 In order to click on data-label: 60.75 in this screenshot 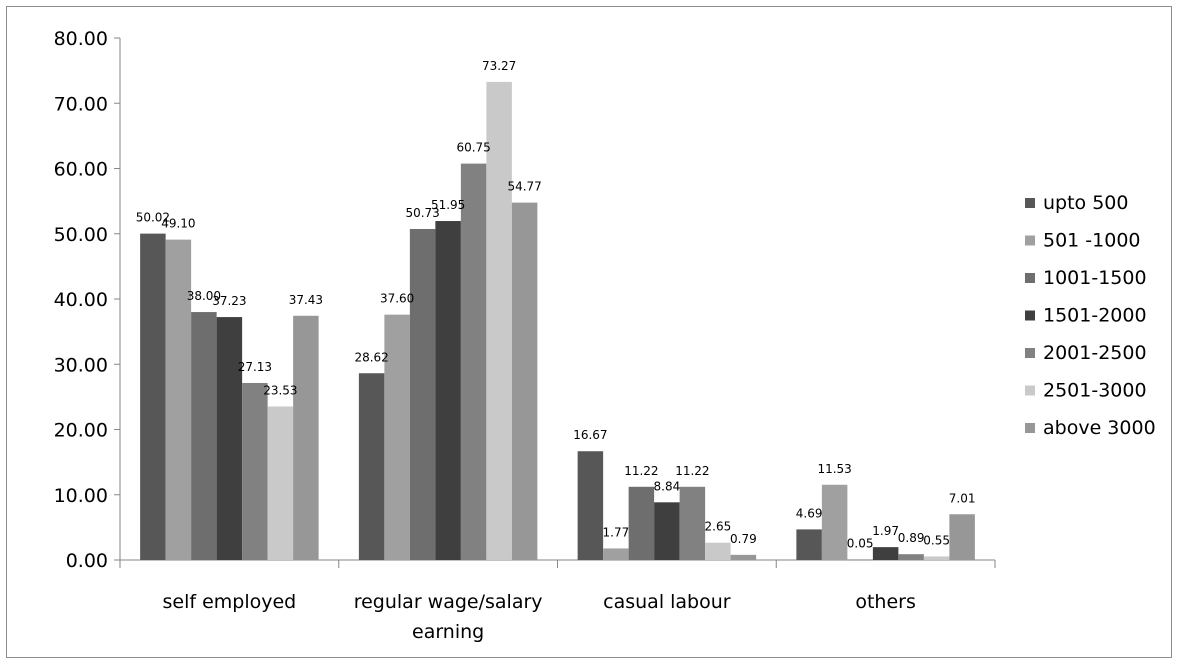, I will do `click(473, 148)`.